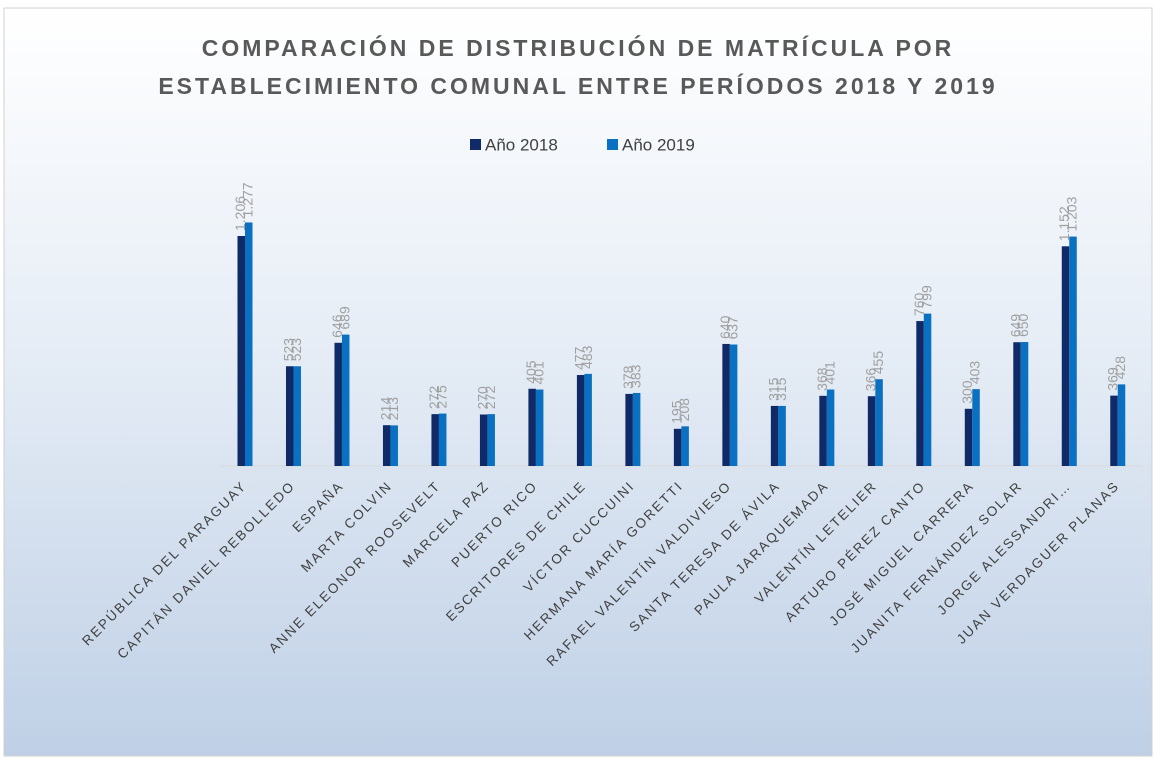  What do you see at coordinates (240, 213) in the screenshot?
I see `data-label: 1.206` at bounding box center [240, 213].